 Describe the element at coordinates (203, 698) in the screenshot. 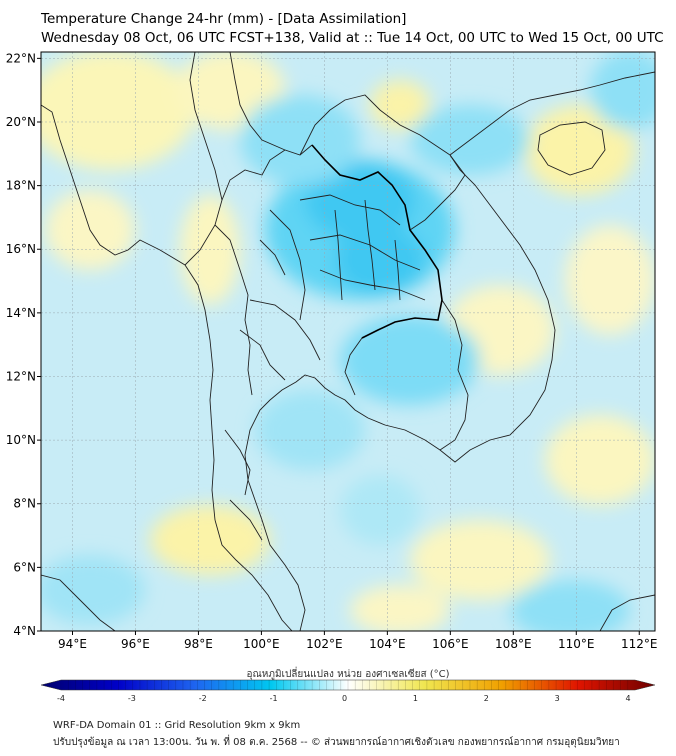

I see `colorbar-tick-label: -2` at that location.